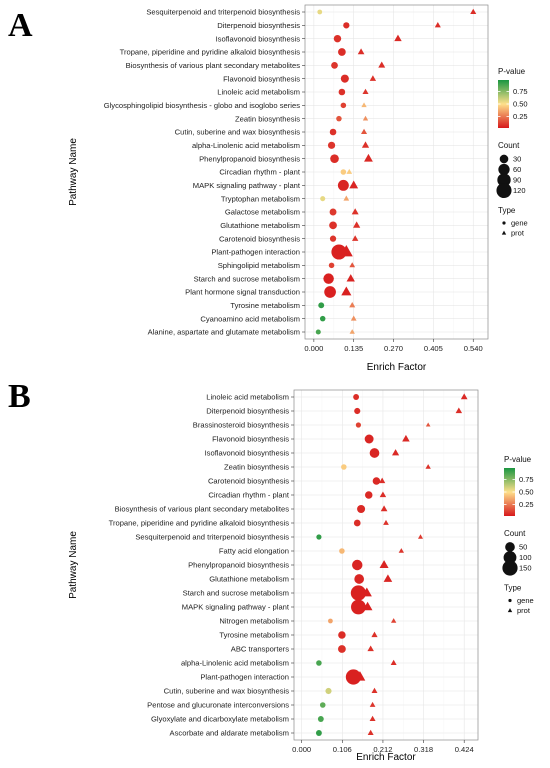 The width and height of the screenshot is (550, 768). Describe the element at coordinates (365, 91) in the screenshot. I see `prot-point-linoleic-acid-metabolism` at that location.